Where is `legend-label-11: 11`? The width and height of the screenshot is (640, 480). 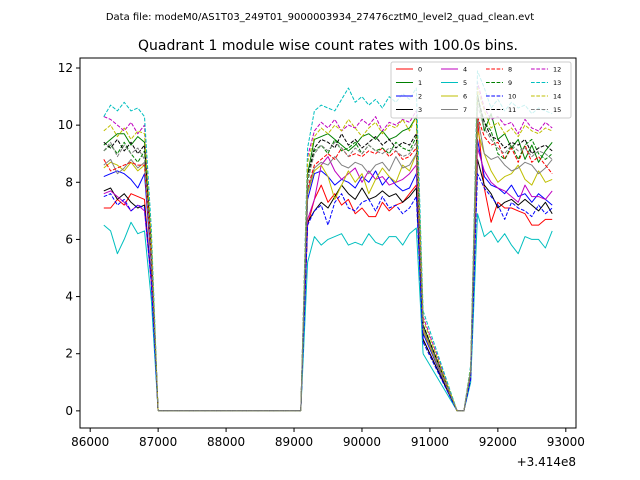 legend-label-11: 11 is located at coordinates (512, 110).